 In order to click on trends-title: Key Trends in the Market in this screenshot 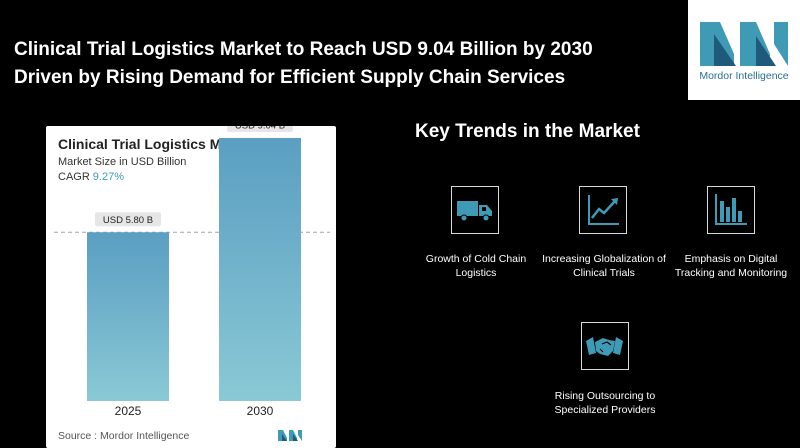, I will do `click(527, 131)`.